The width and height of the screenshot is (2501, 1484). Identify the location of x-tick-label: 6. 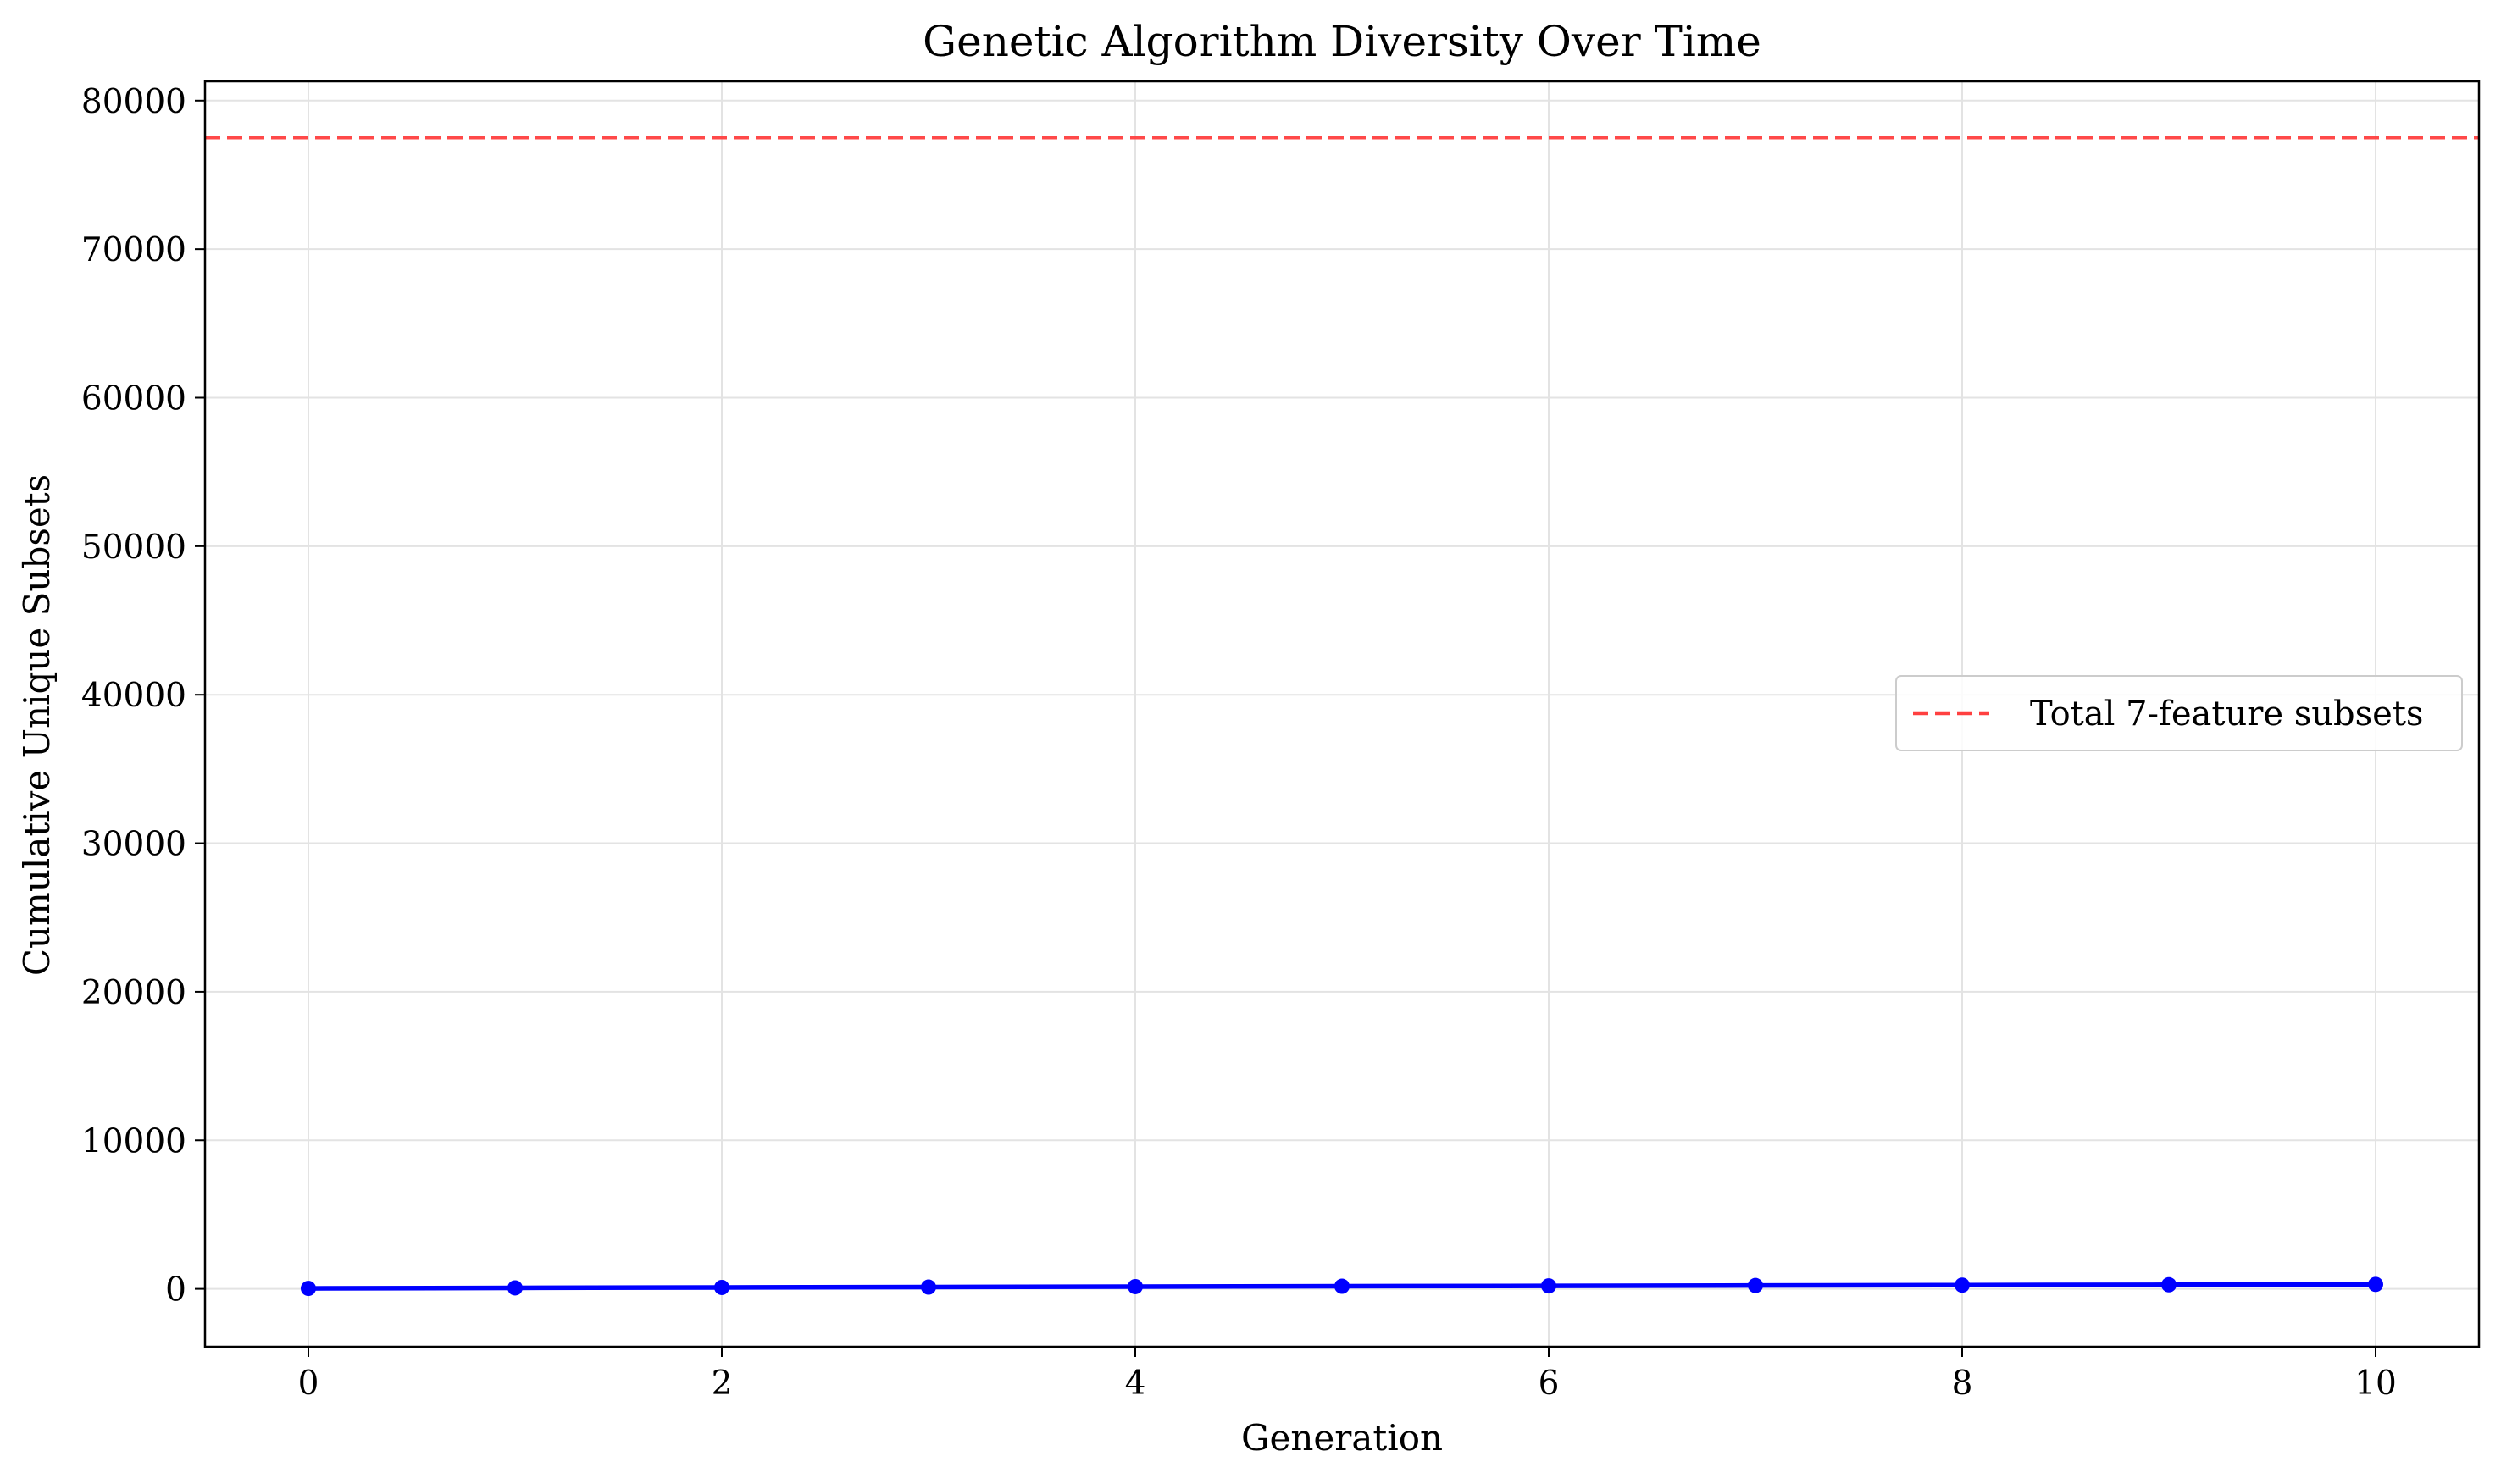
(1549, 1384).